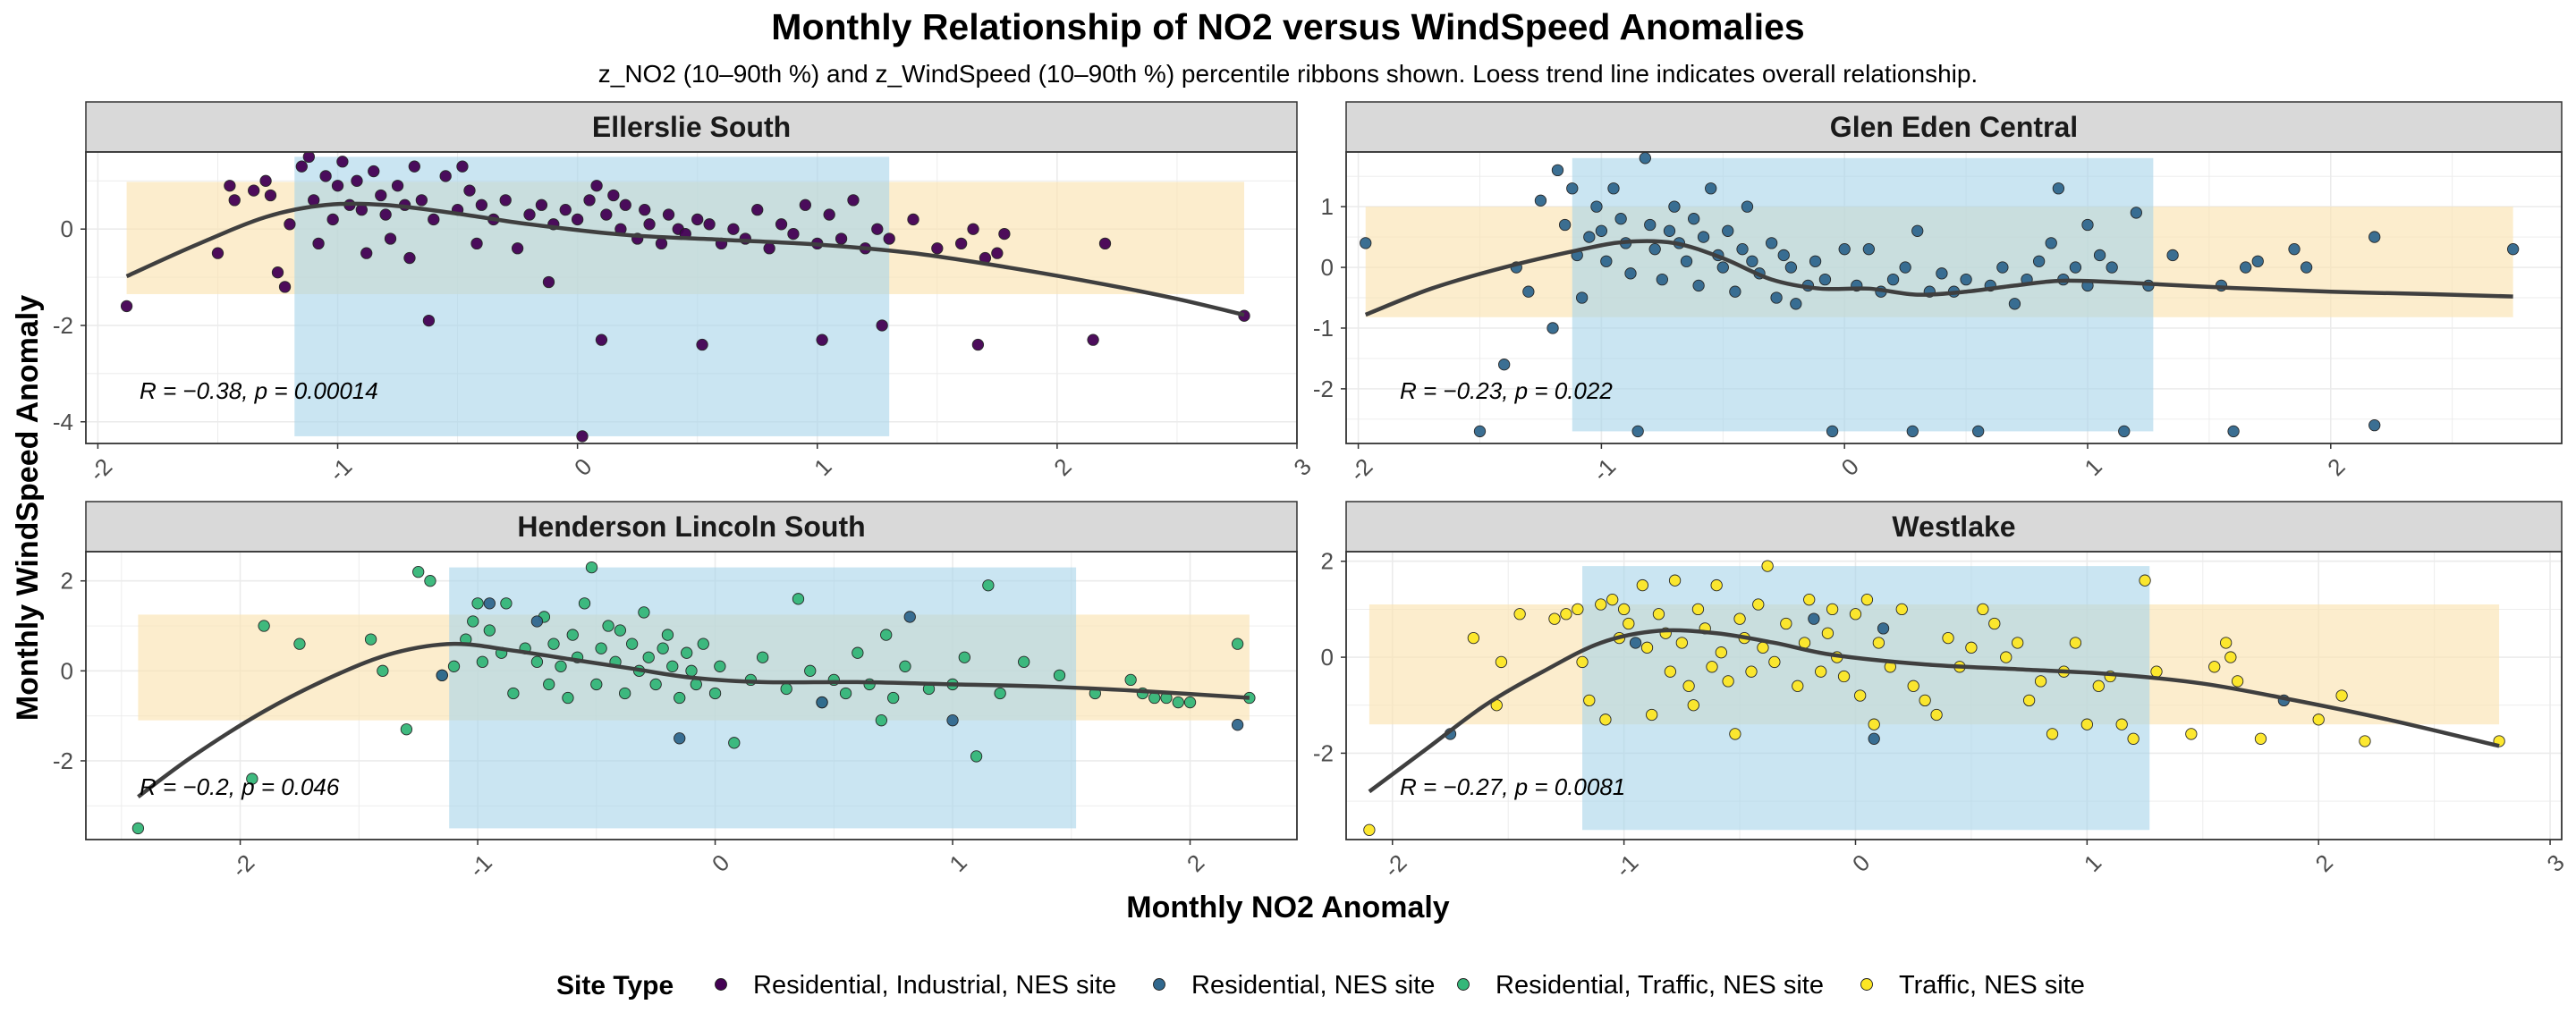  I want to click on panel-border, so click(1954, 695).